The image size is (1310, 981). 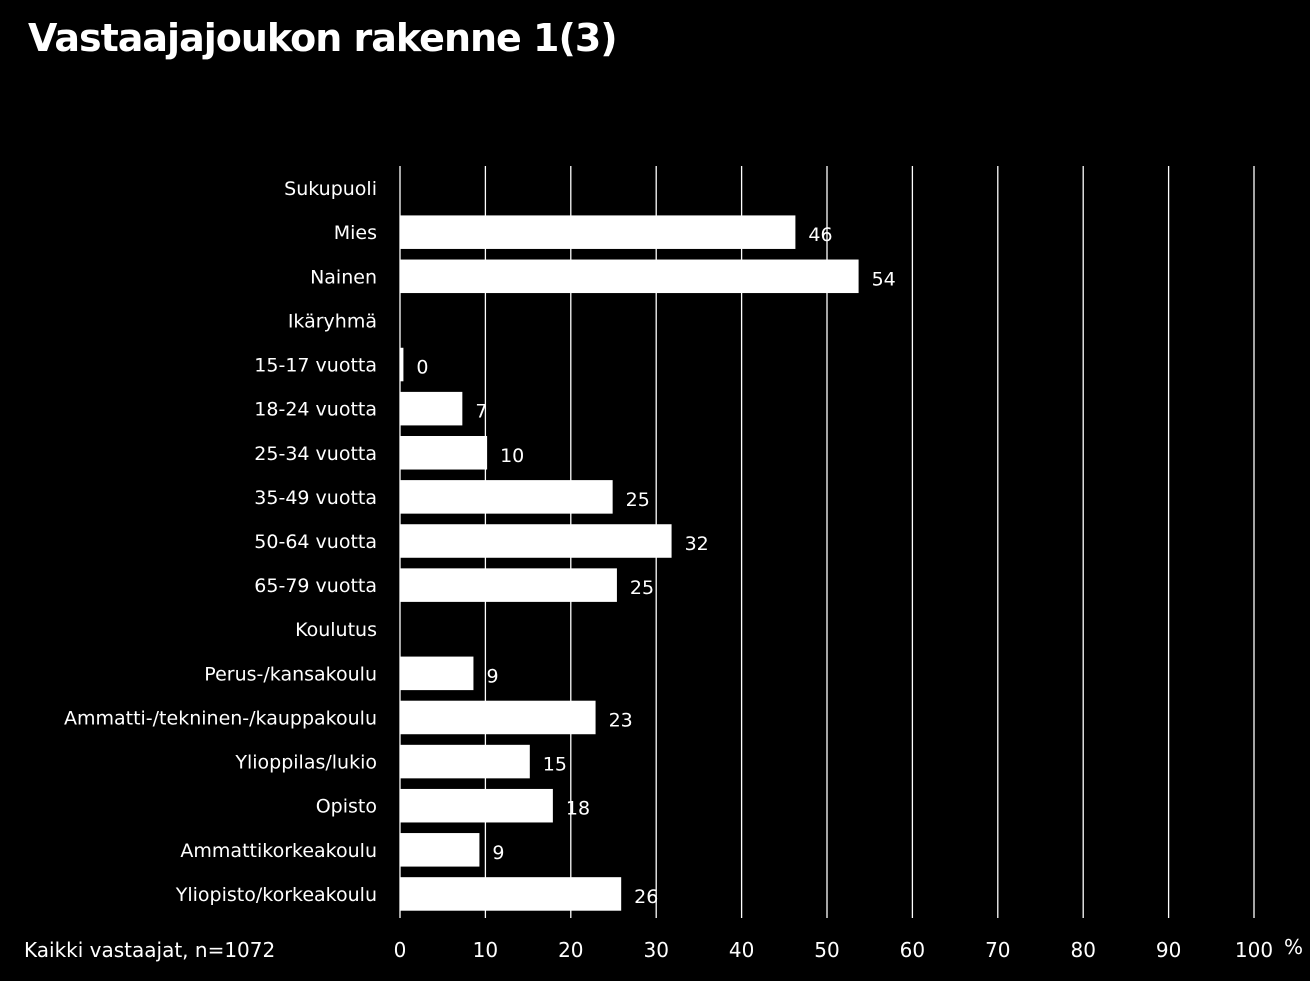 What do you see at coordinates (315, 454) in the screenshot?
I see `category-label: 25-34 vuotta` at bounding box center [315, 454].